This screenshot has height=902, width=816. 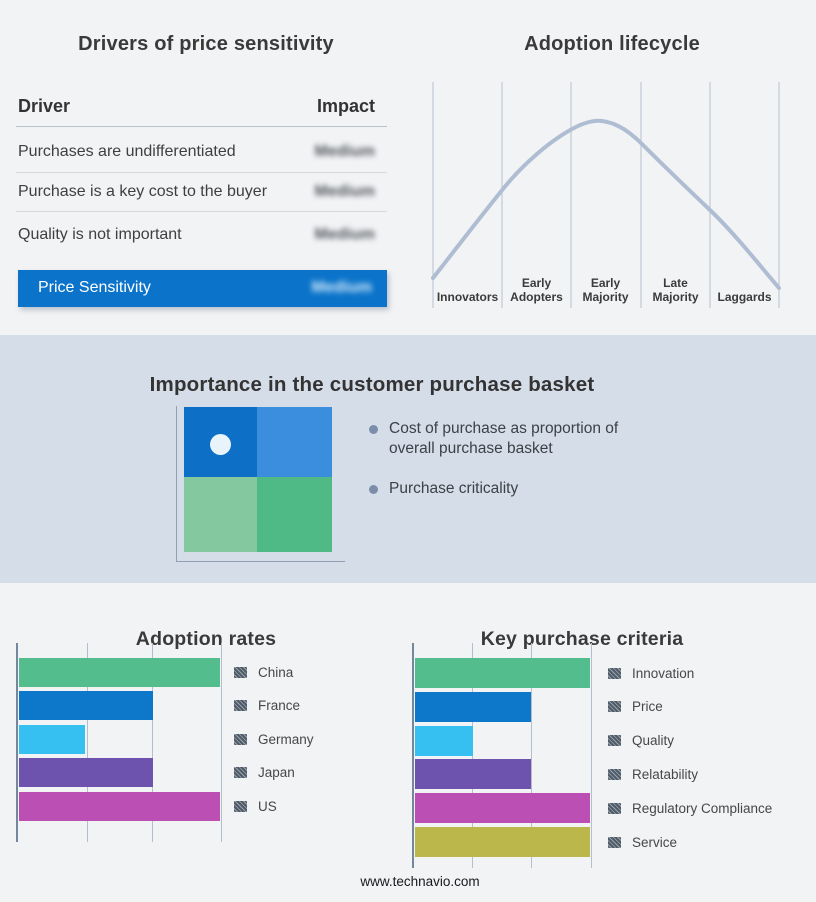 I want to click on bar-us, so click(x=119, y=806).